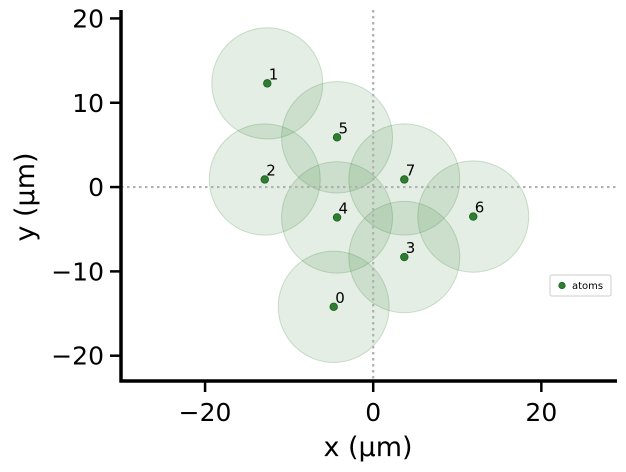  What do you see at coordinates (340, 298) in the screenshot?
I see `atom-label-0: 0` at bounding box center [340, 298].